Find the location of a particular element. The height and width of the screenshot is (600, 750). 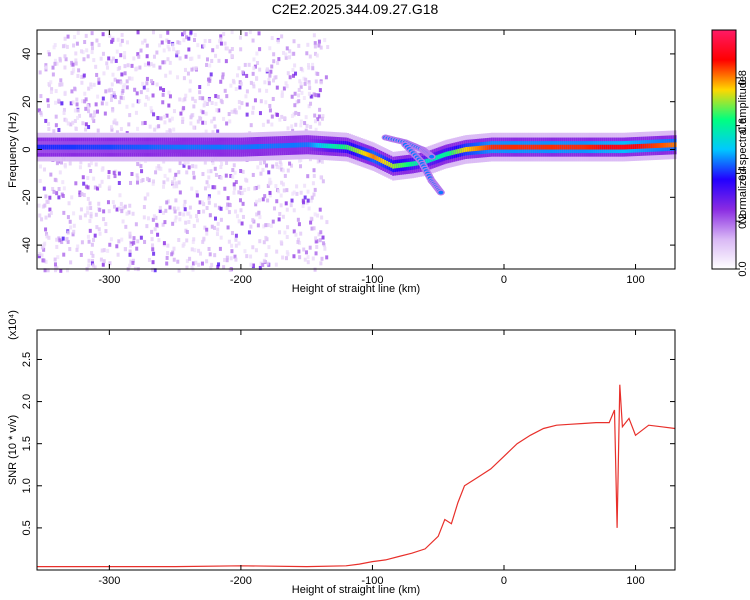

branch-core is located at coordinates (441, 192).